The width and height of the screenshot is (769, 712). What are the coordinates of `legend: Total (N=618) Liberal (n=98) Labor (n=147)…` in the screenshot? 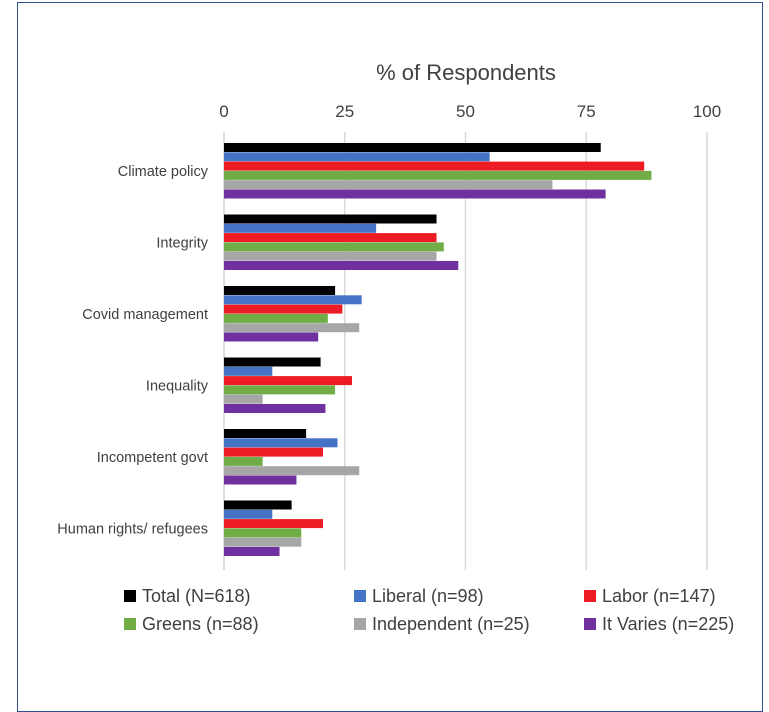 It's located at (434, 610).